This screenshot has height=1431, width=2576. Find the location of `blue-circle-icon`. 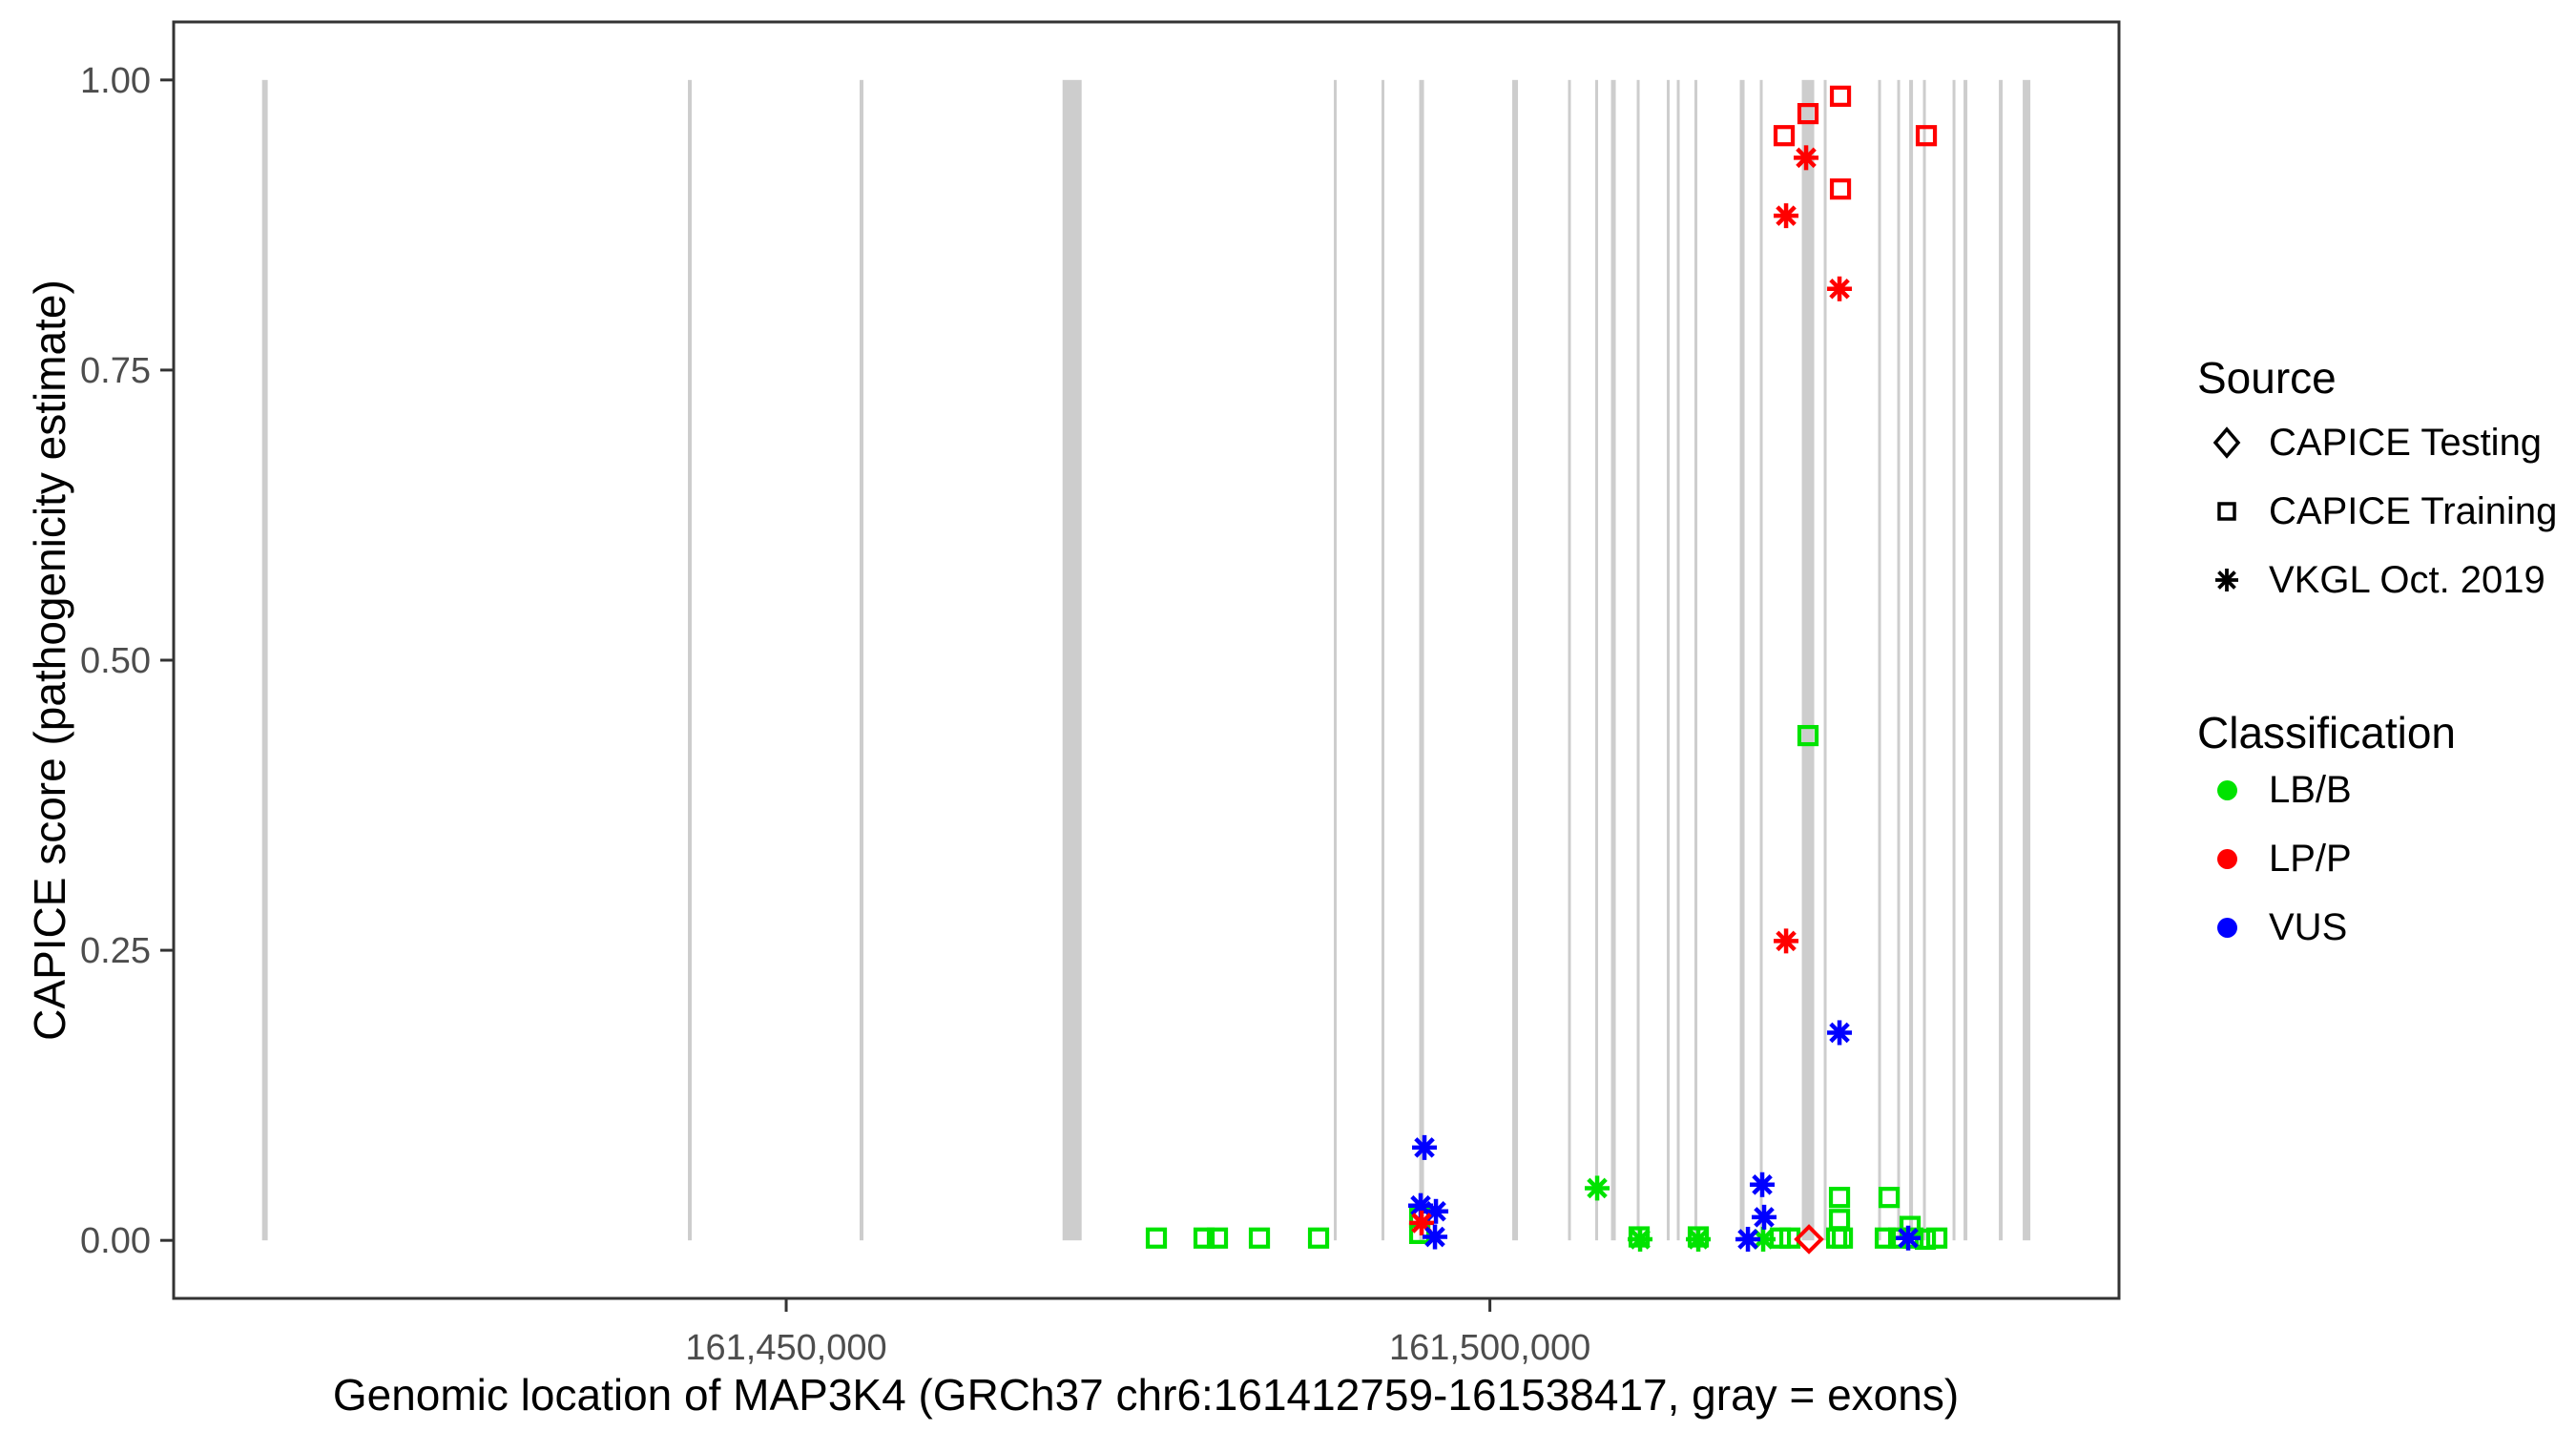

blue-circle-icon is located at coordinates (2227, 927).